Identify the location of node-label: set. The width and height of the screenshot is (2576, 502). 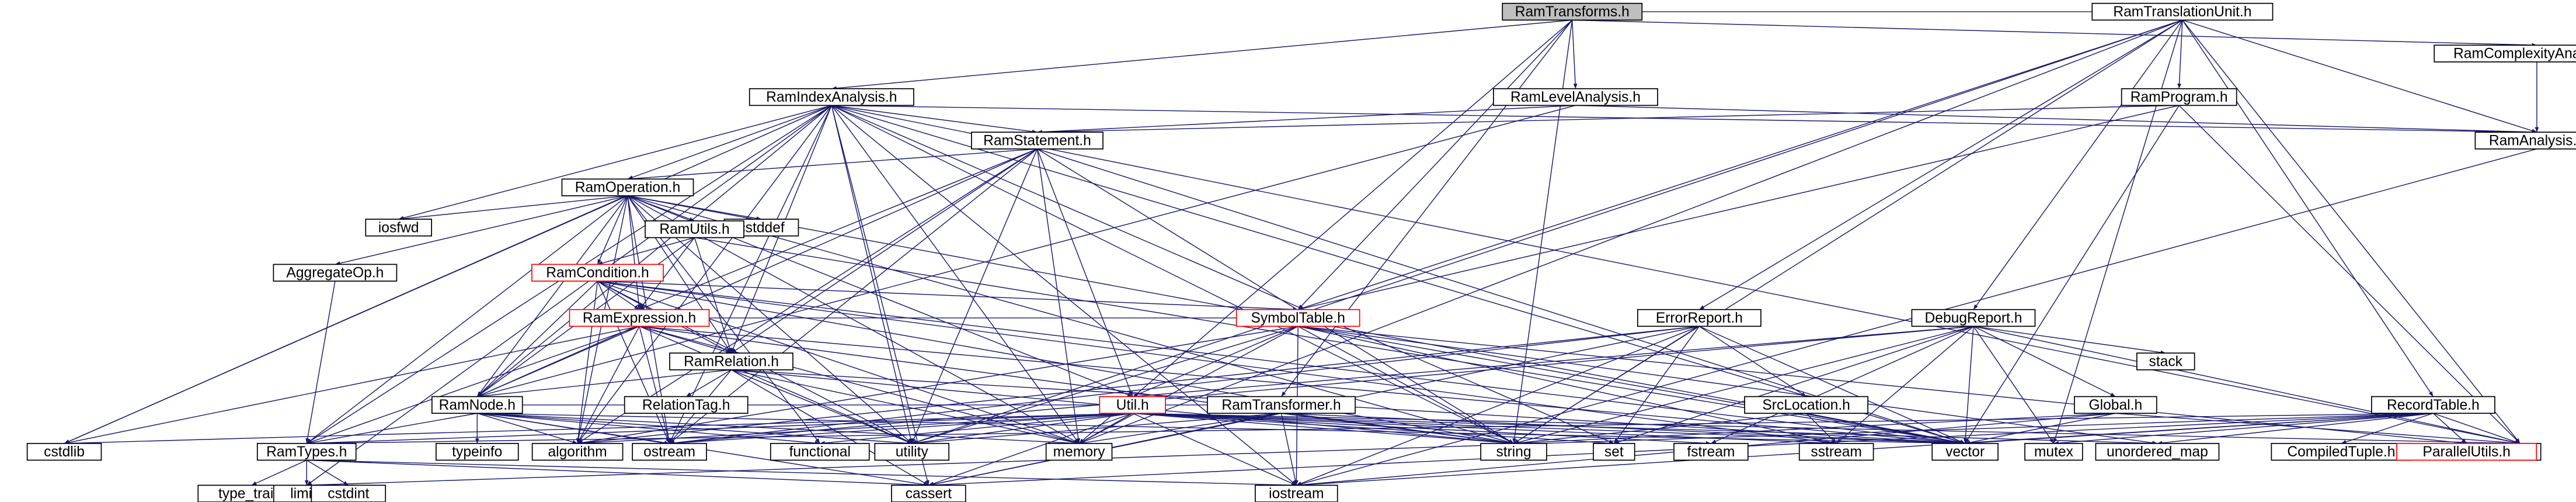
(1614, 452).